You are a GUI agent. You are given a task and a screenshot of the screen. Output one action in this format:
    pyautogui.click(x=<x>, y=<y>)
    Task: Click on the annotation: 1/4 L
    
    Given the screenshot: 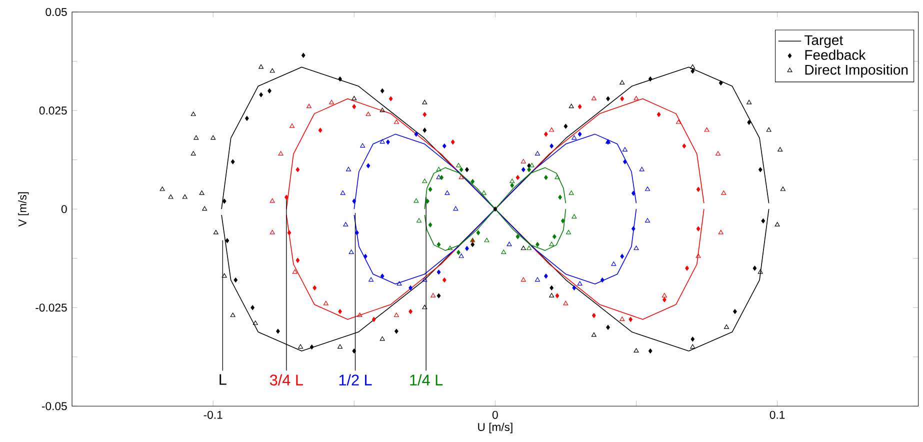 What is the action you would take?
    pyautogui.click(x=426, y=380)
    